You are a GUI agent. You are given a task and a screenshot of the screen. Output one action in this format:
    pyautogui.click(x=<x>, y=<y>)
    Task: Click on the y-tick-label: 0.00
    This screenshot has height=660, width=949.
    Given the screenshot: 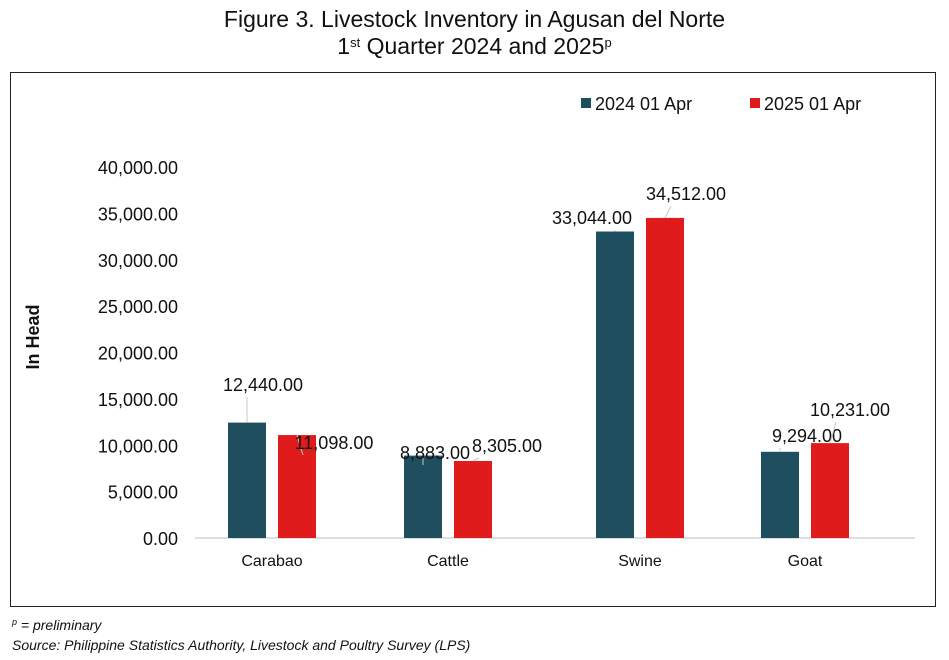 What is the action you would take?
    pyautogui.click(x=160, y=539)
    